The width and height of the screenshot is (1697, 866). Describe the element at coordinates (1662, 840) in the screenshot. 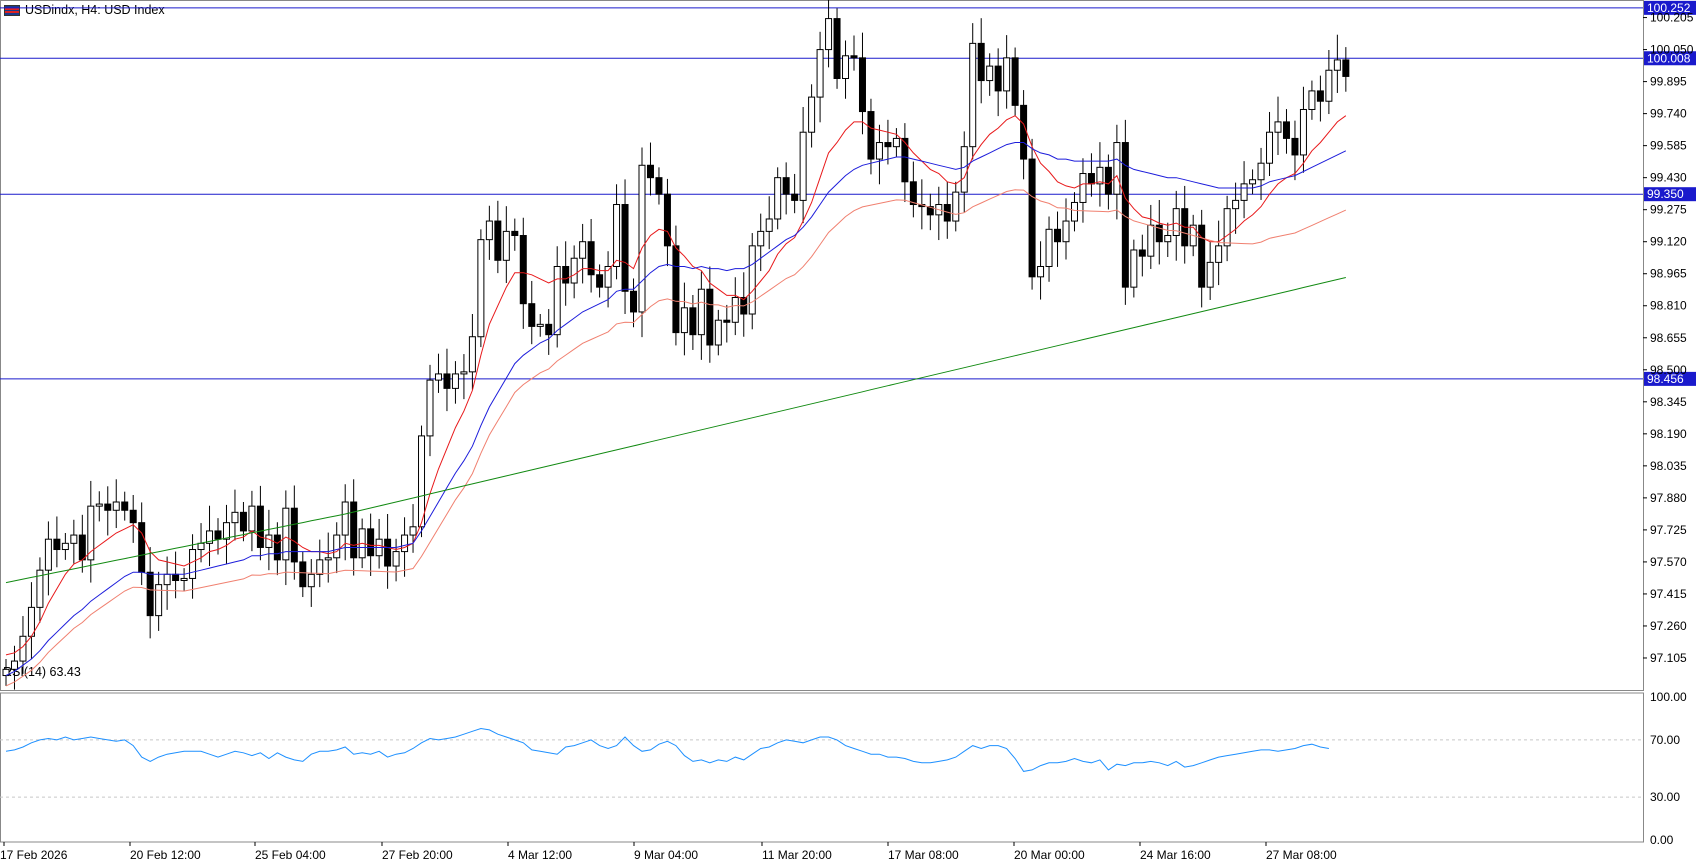

I see `rsi-level-label: 0.00` at that location.